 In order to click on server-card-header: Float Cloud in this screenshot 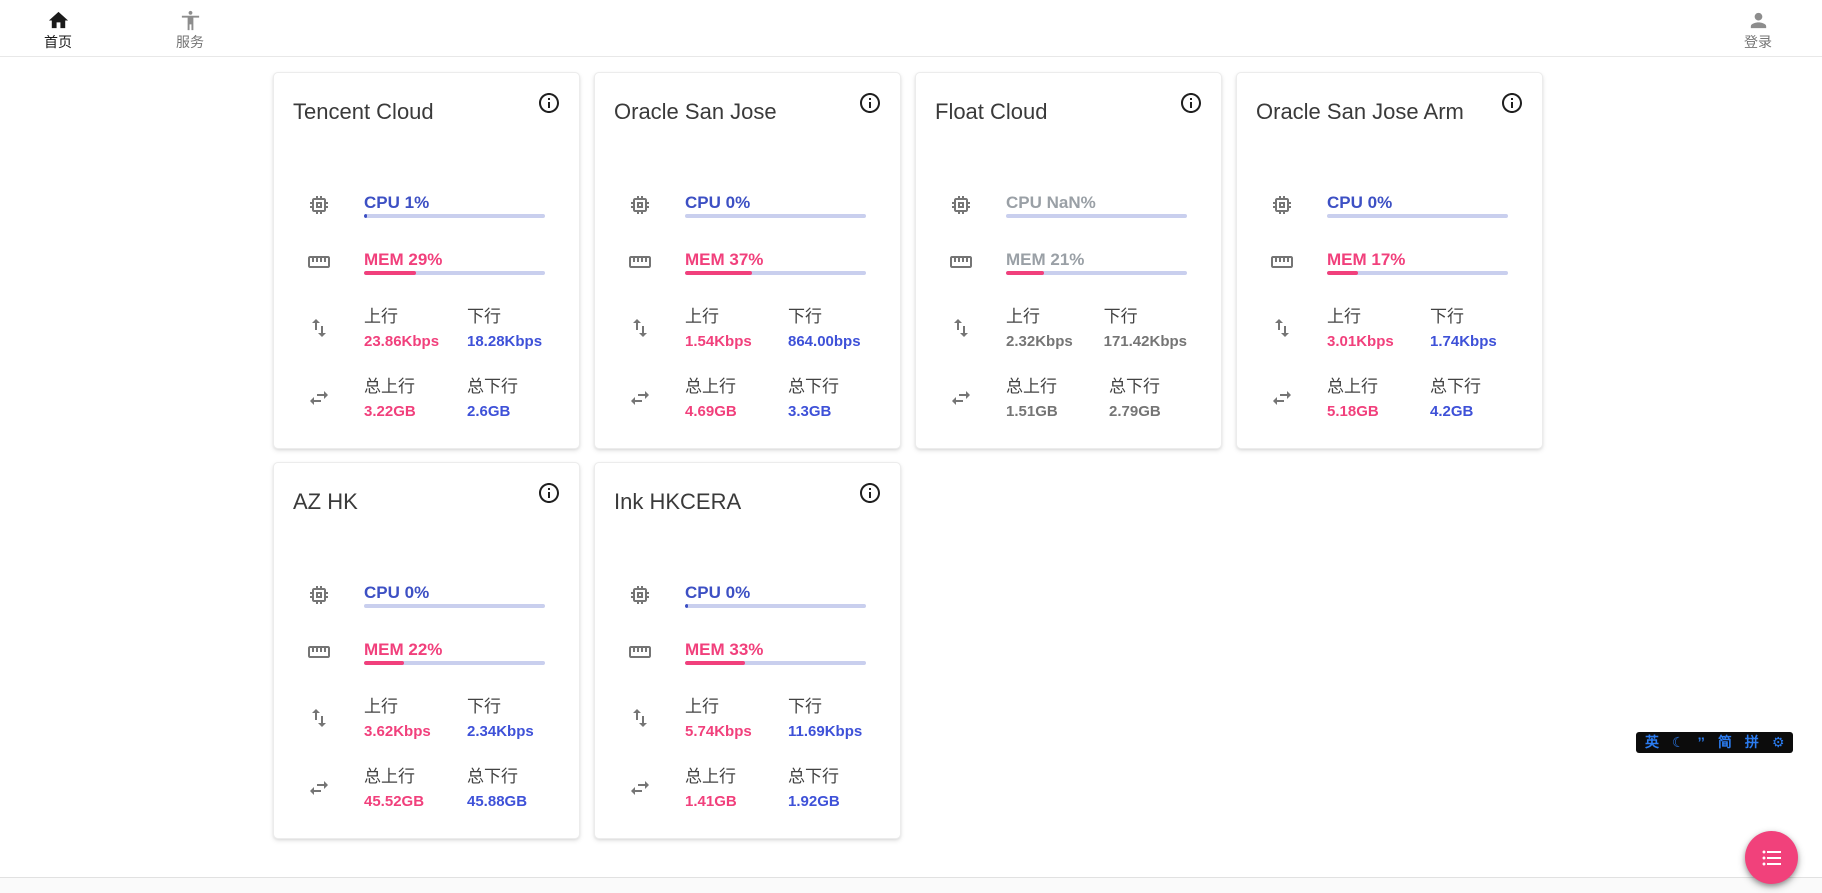, I will do `click(1068, 100)`.